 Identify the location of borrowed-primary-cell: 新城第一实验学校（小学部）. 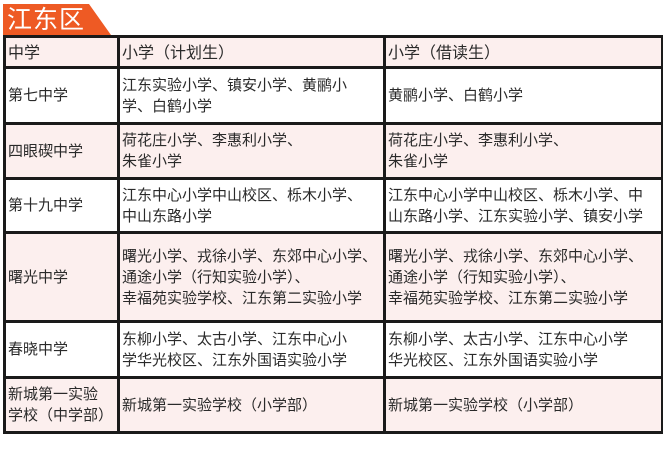
(523, 405).